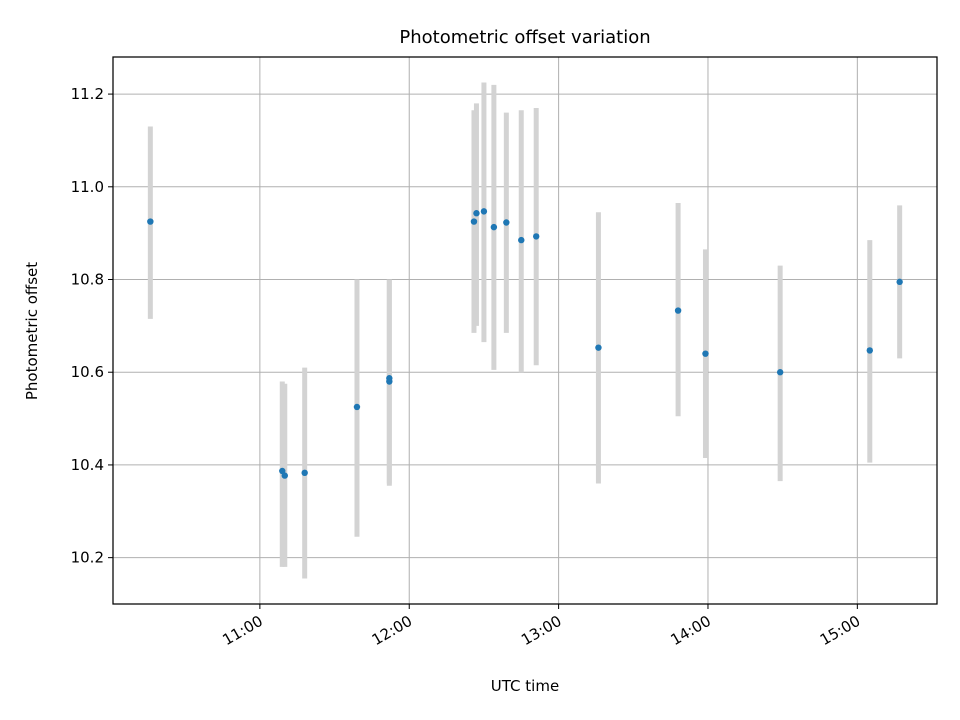 The height and width of the screenshot is (720, 960). Describe the element at coordinates (87, 280) in the screenshot. I see `y-tick-label: 10.8` at that location.